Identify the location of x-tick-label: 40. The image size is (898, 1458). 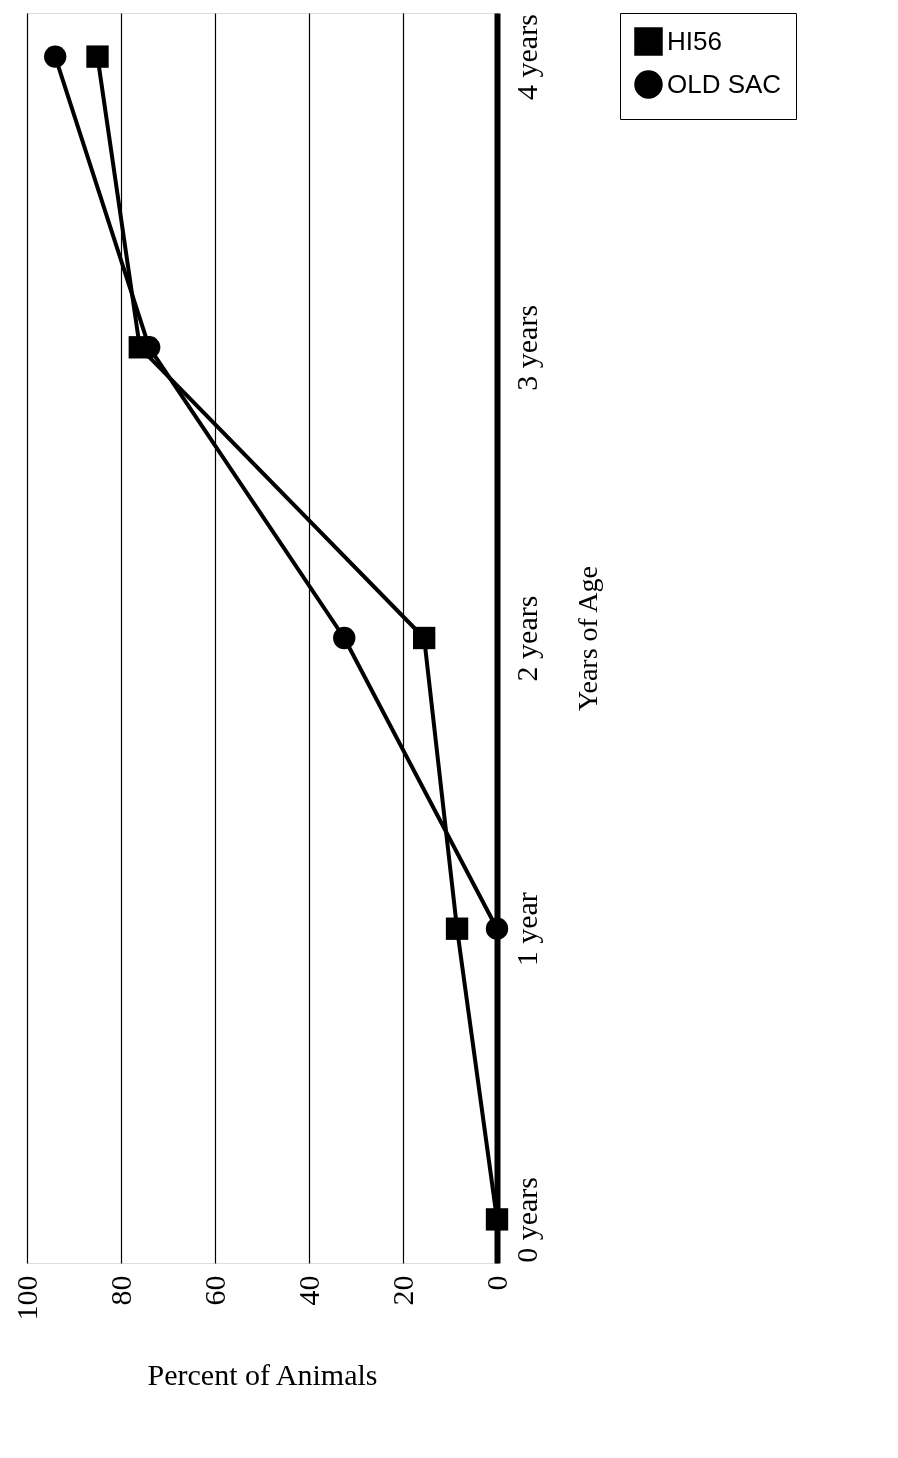
(308, 1290).